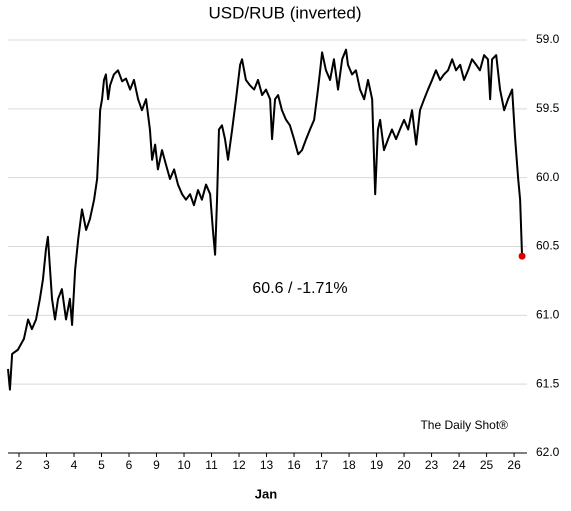  Describe the element at coordinates (464, 425) in the screenshot. I see `source: The Daily Shot®` at that location.